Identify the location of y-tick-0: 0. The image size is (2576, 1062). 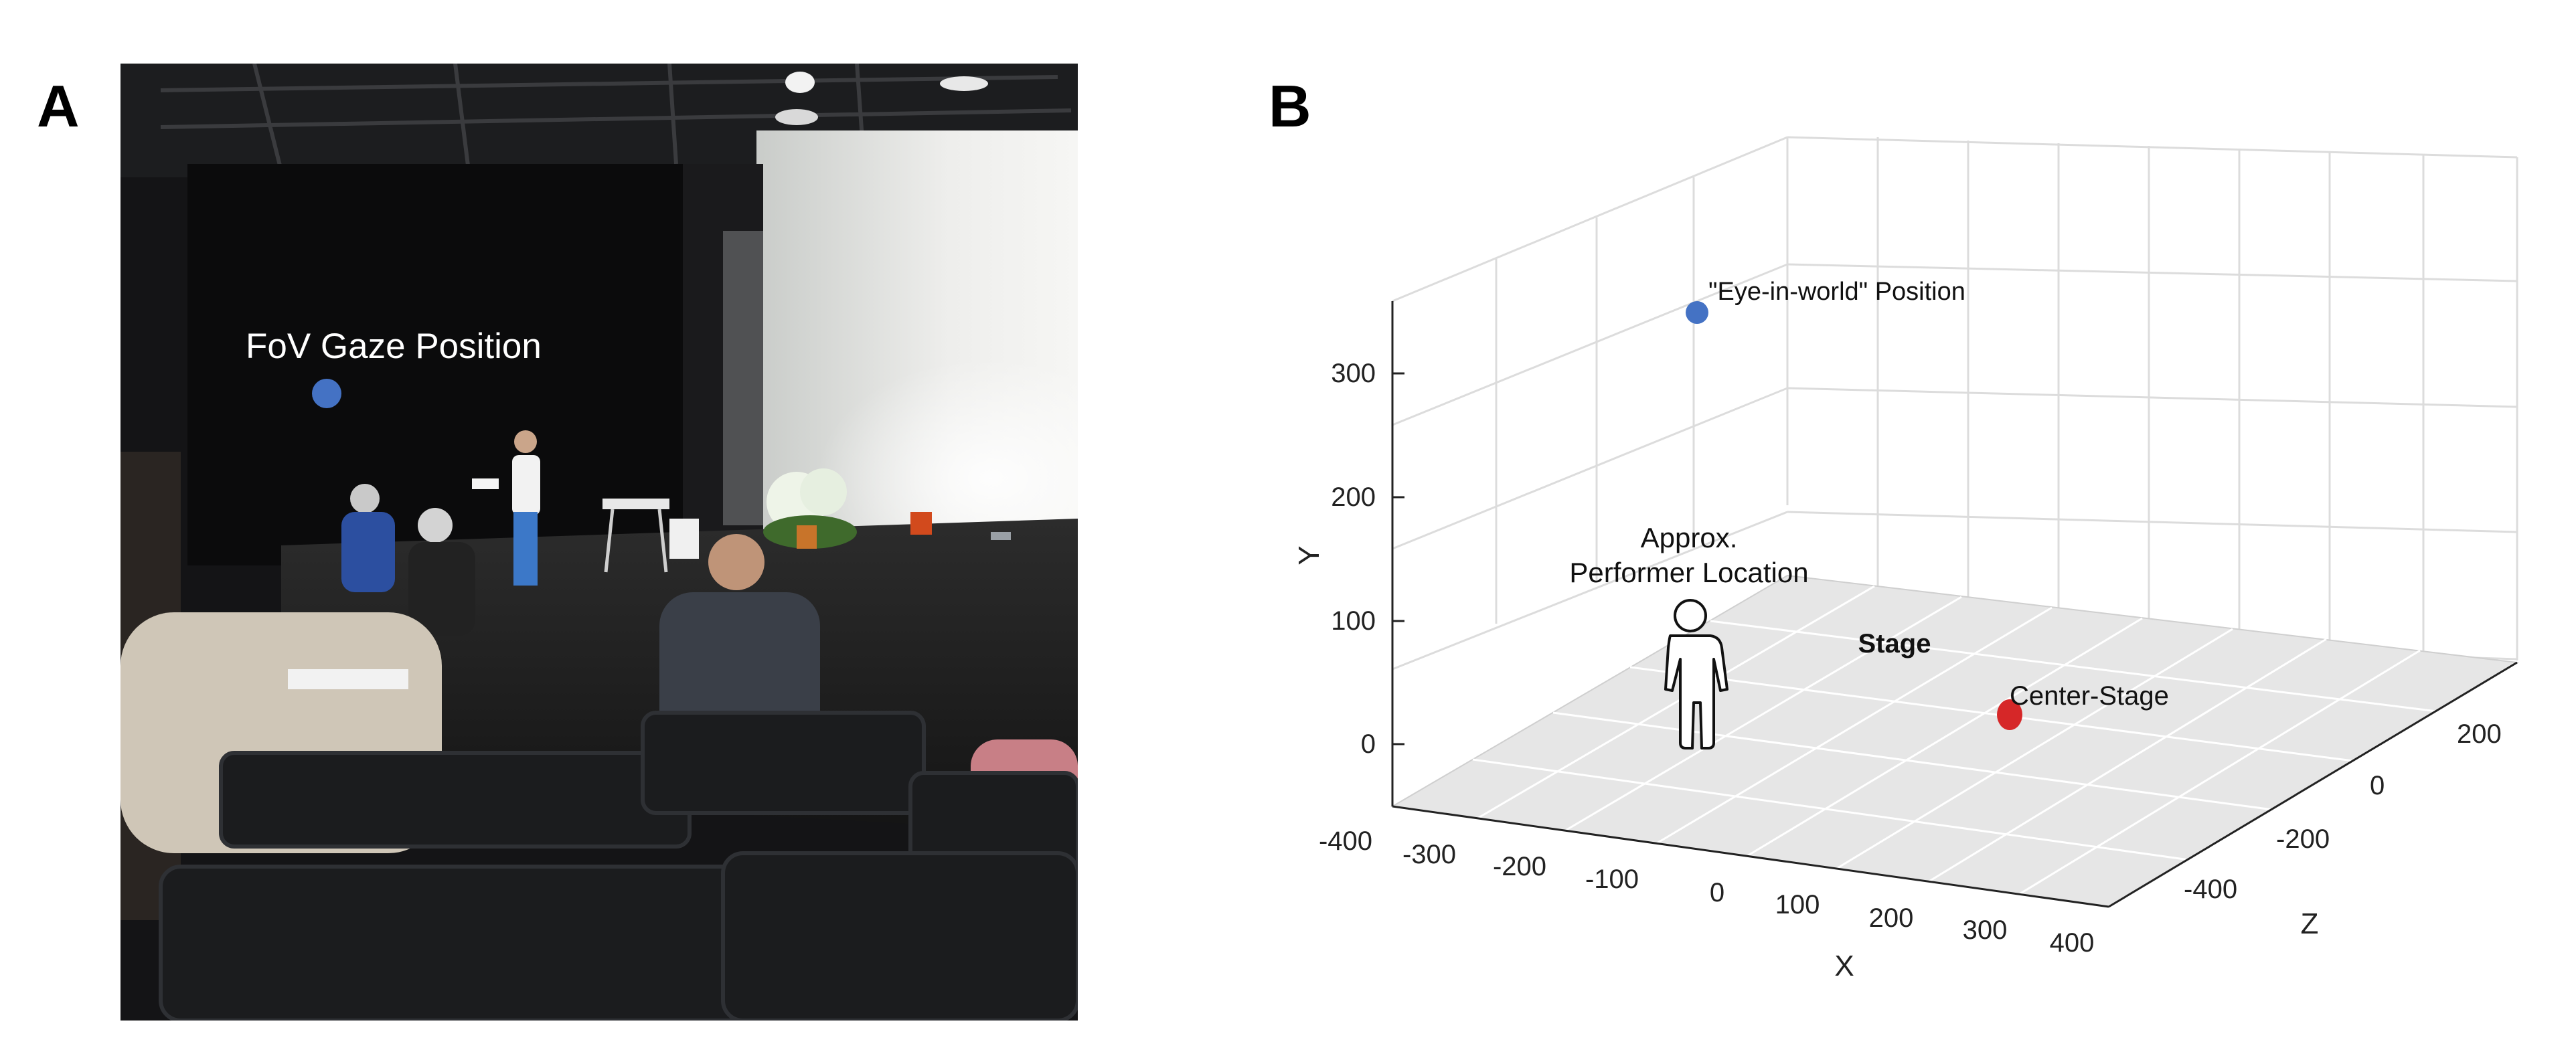
(1369, 744).